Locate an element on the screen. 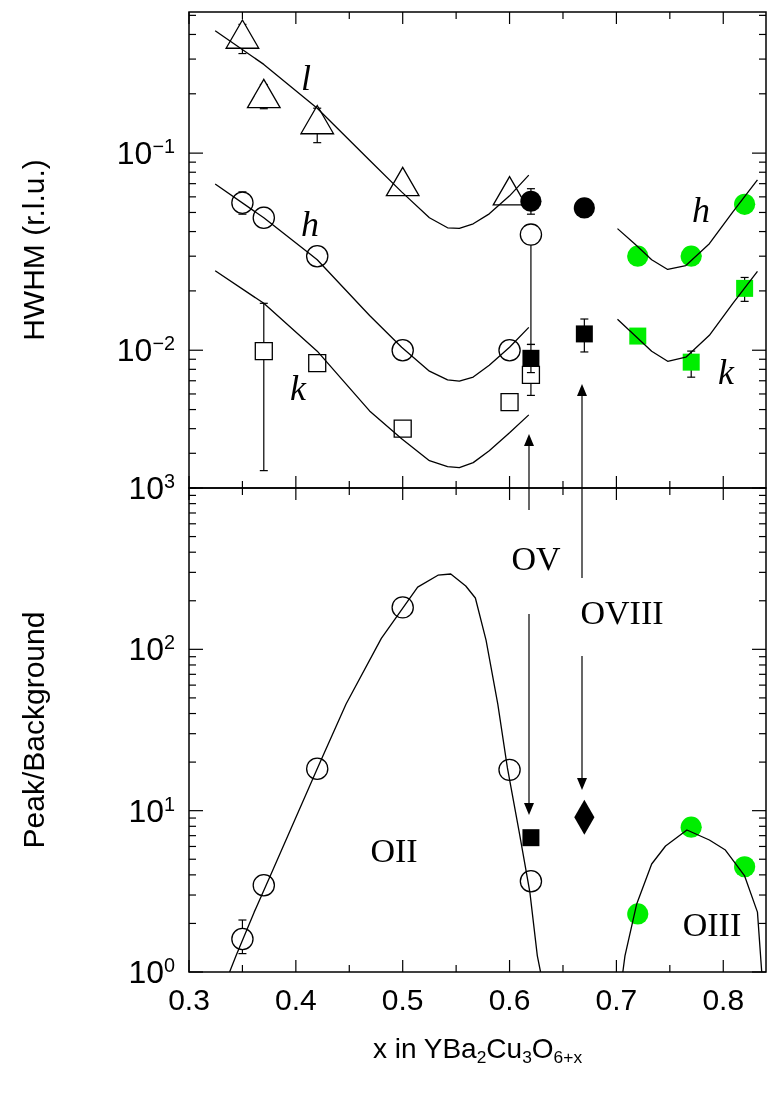  annotation: OIII is located at coordinates (712, 924).